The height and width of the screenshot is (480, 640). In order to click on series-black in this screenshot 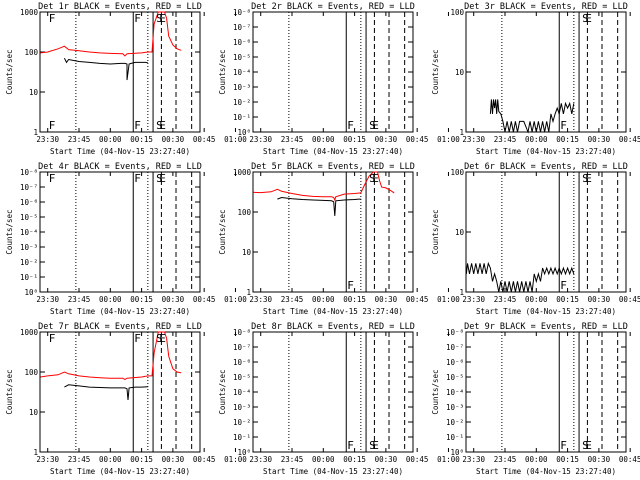, I will do `click(319, 206)`.